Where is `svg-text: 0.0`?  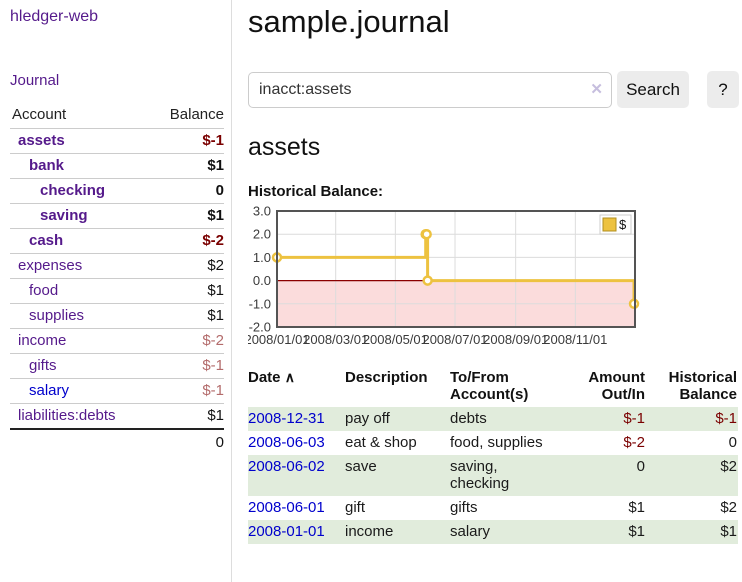
svg-text: 0.0 is located at coordinates (262, 280).